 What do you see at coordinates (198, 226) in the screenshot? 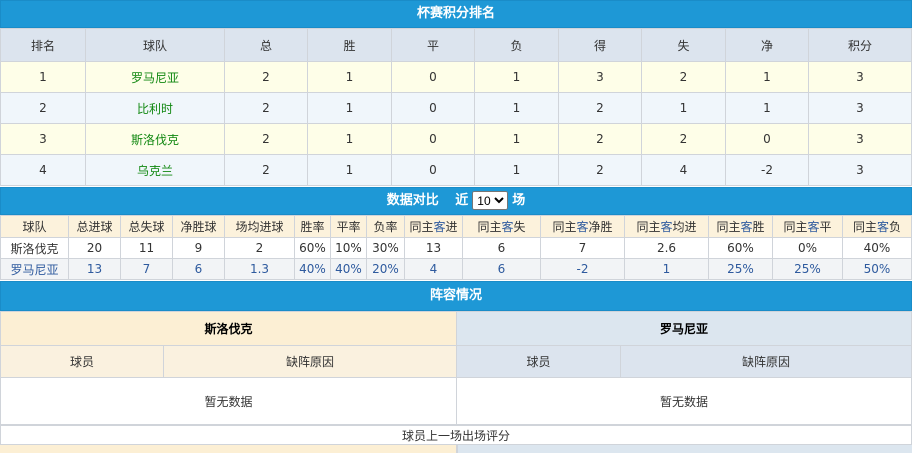
I see `compare-header: 净胜球` at bounding box center [198, 226].